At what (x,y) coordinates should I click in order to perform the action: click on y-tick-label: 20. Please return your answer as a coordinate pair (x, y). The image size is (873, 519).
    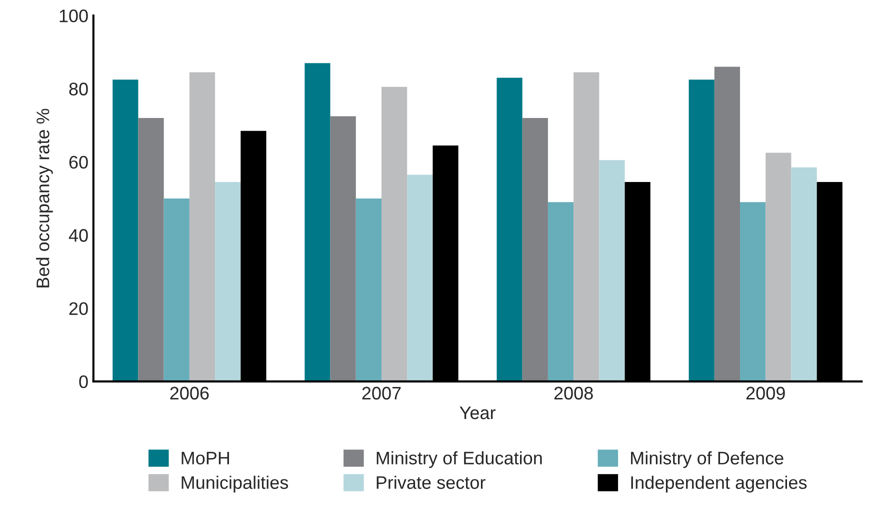
    Looking at the image, I should click on (78, 309).